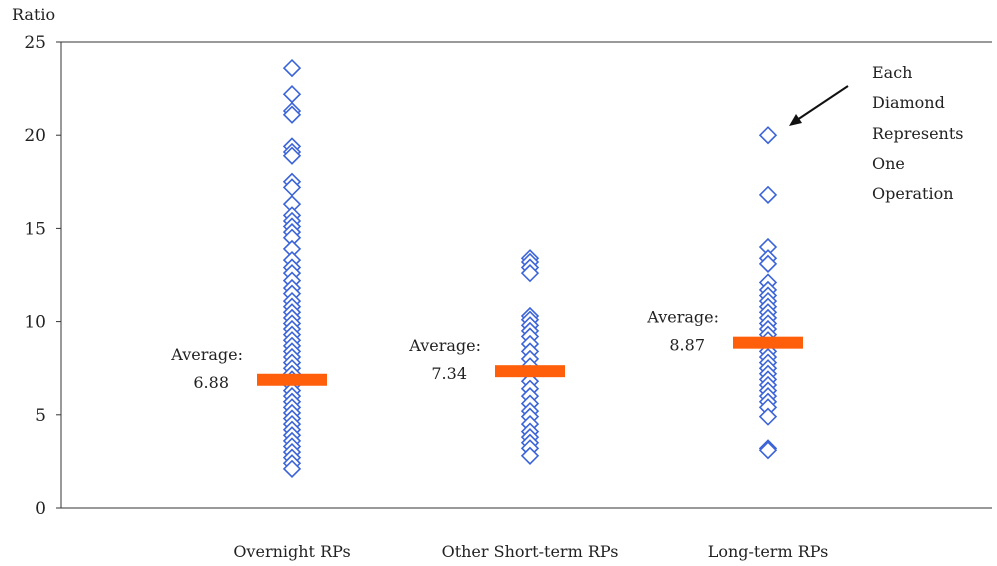 The width and height of the screenshot is (997, 566). Describe the element at coordinates (687, 345) in the screenshot. I see `average-value-label: 8.87` at that location.